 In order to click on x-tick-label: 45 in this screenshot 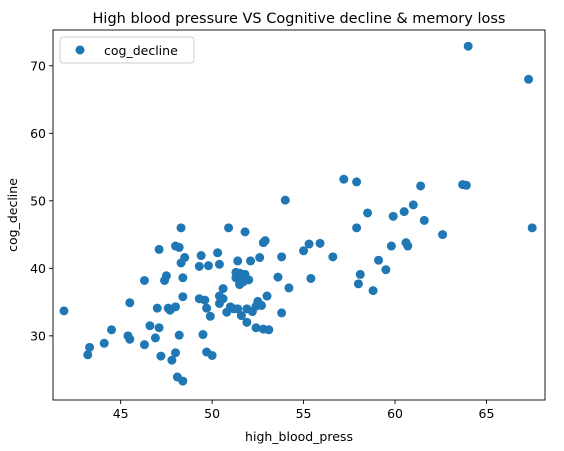, I will do `click(121, 413)`.